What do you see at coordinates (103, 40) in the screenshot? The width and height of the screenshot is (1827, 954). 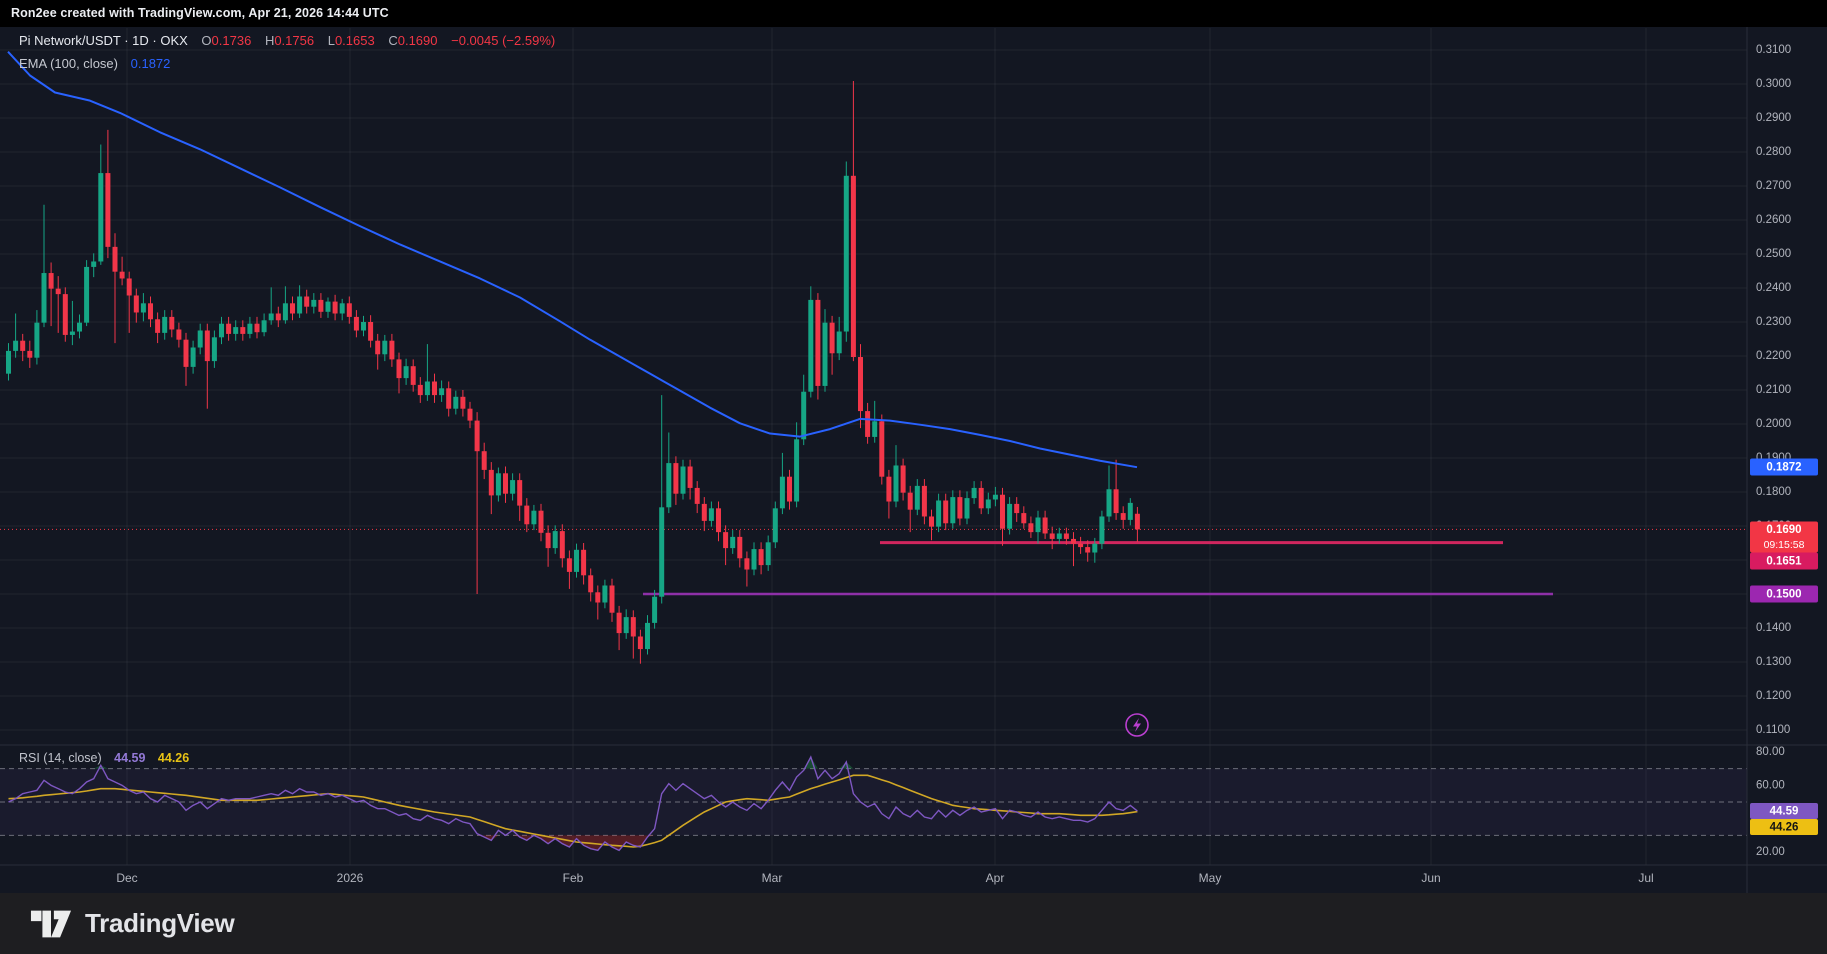 I see `symbol-title: Pi Network/USDT · 1D · OKX` at bounding box center [103, 40].